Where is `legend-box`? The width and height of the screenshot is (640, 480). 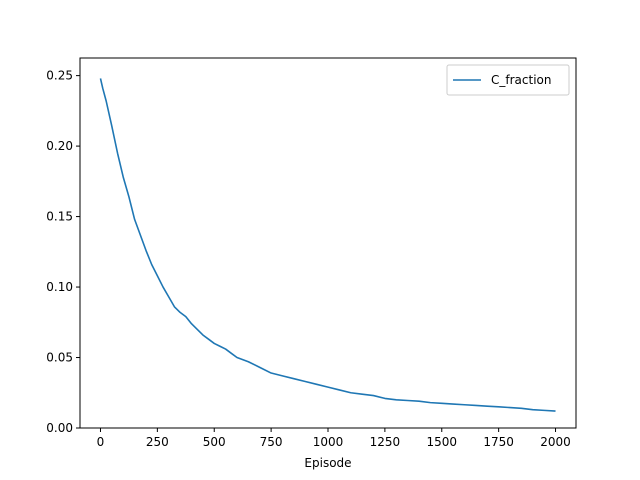 legend-box is located at coordinates (508, 80).